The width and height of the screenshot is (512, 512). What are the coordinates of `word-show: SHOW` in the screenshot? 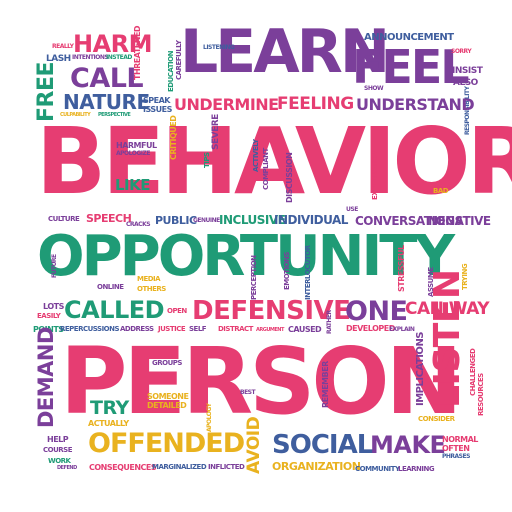 It's located at (374, 88).